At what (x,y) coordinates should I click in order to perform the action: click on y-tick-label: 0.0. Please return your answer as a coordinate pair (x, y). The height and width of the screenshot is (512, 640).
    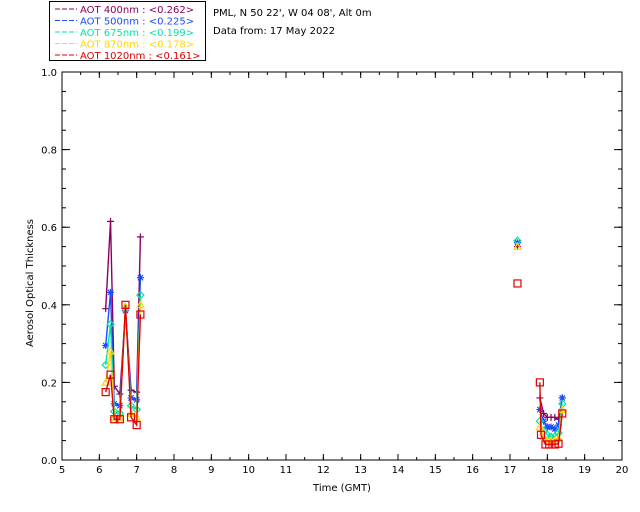
    Looking at the image, I should click on (49, 461).